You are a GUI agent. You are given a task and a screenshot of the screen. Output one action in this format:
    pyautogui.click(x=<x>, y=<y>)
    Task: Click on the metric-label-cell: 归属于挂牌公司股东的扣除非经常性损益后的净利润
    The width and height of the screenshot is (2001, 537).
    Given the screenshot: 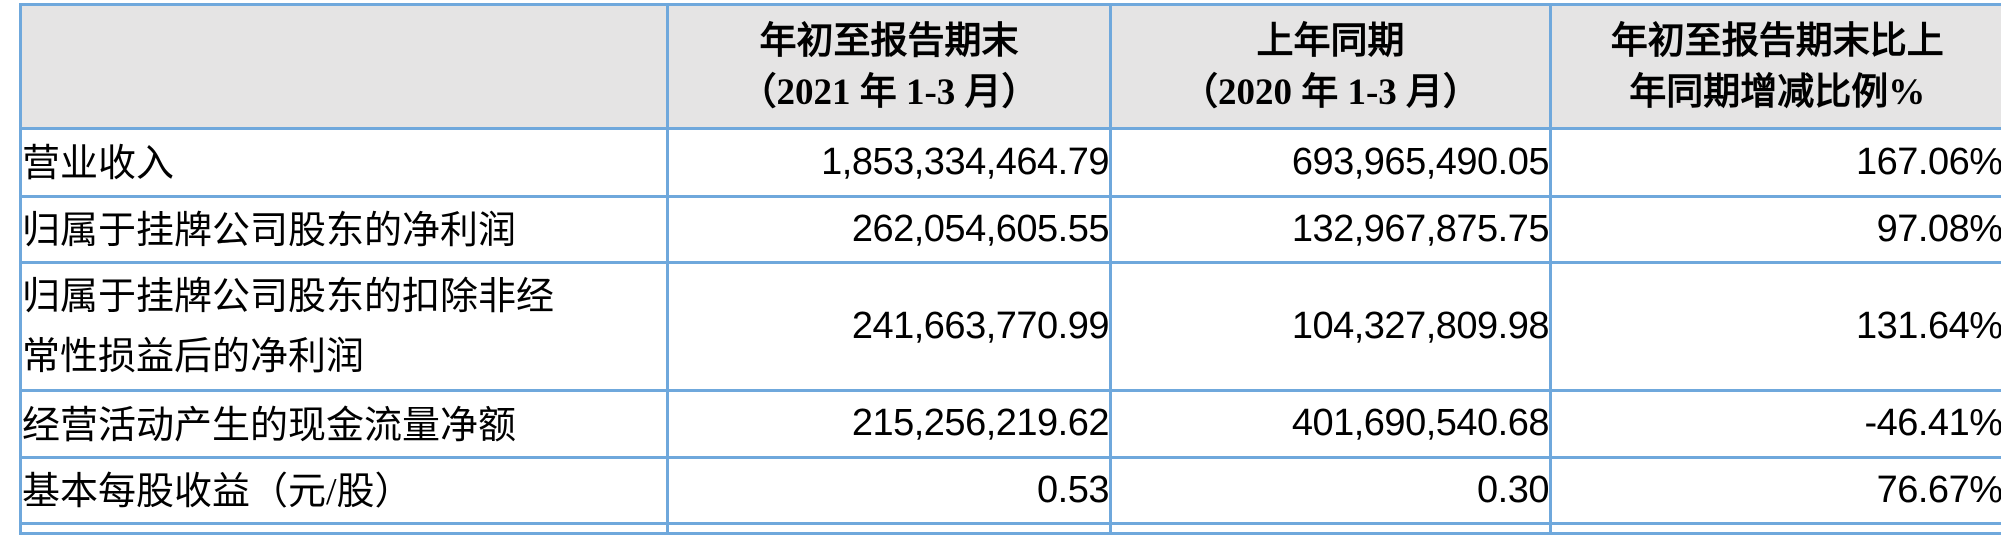 What is the action you would take?
    pyautogui.click(x=344, y=327)
    